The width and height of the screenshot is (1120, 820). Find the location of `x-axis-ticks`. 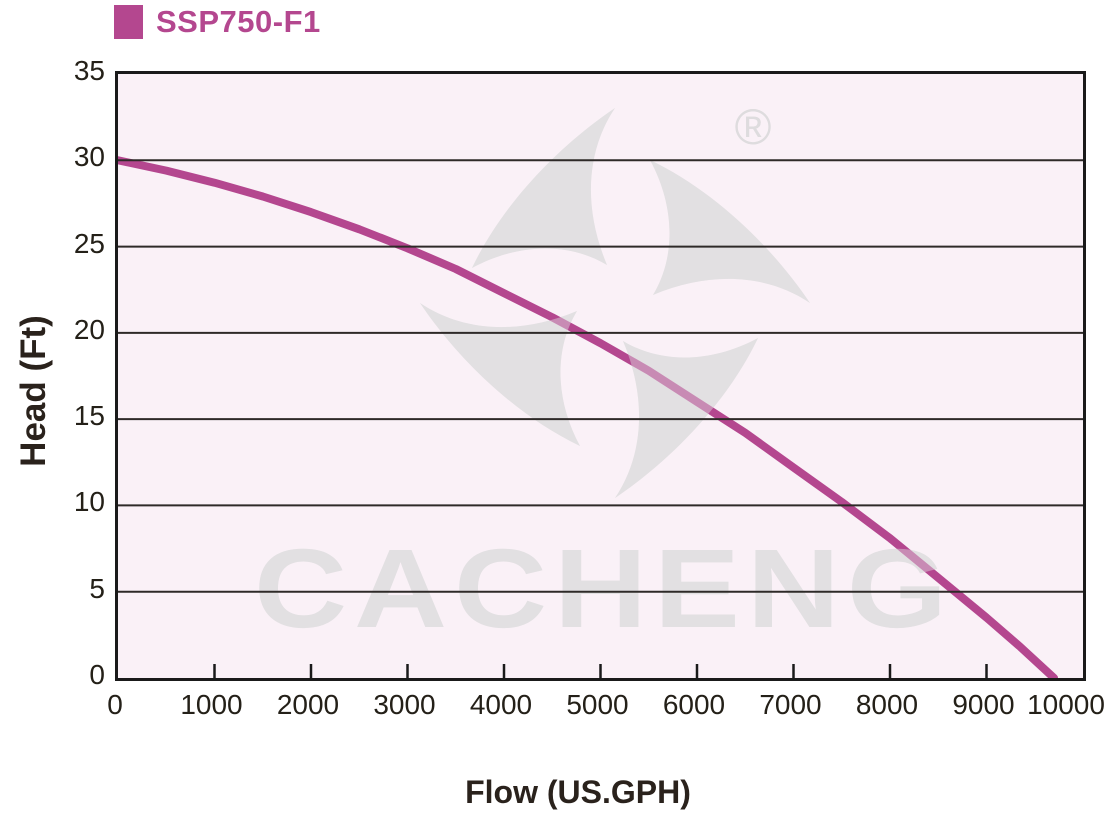

x-axis-ticks is located at coordinates (600, 671).